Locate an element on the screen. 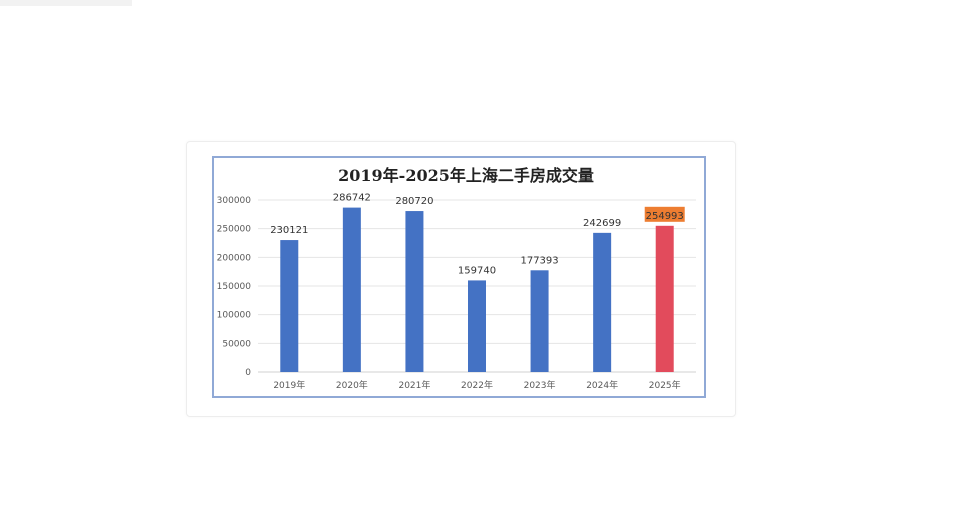 The width and height of the screenshot is (960, 508). data-label: 280720 is located at coordinates (414, 201).